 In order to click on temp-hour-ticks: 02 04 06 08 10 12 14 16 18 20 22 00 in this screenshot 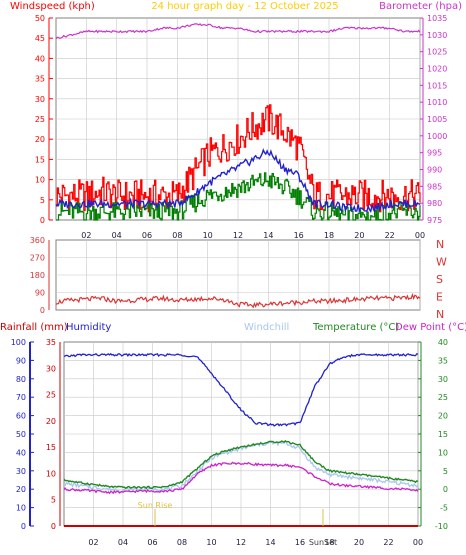, I will do `click(255, 542)`.